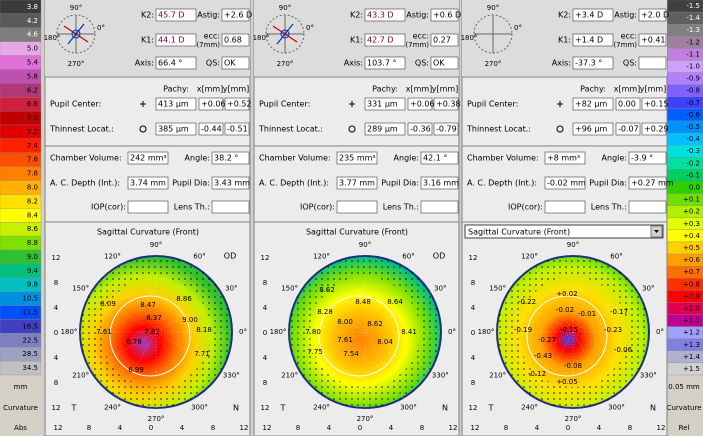 The height and width of the screenshot is (436, 703). I want to click on map-axis-x: 8, so click(89, 428).